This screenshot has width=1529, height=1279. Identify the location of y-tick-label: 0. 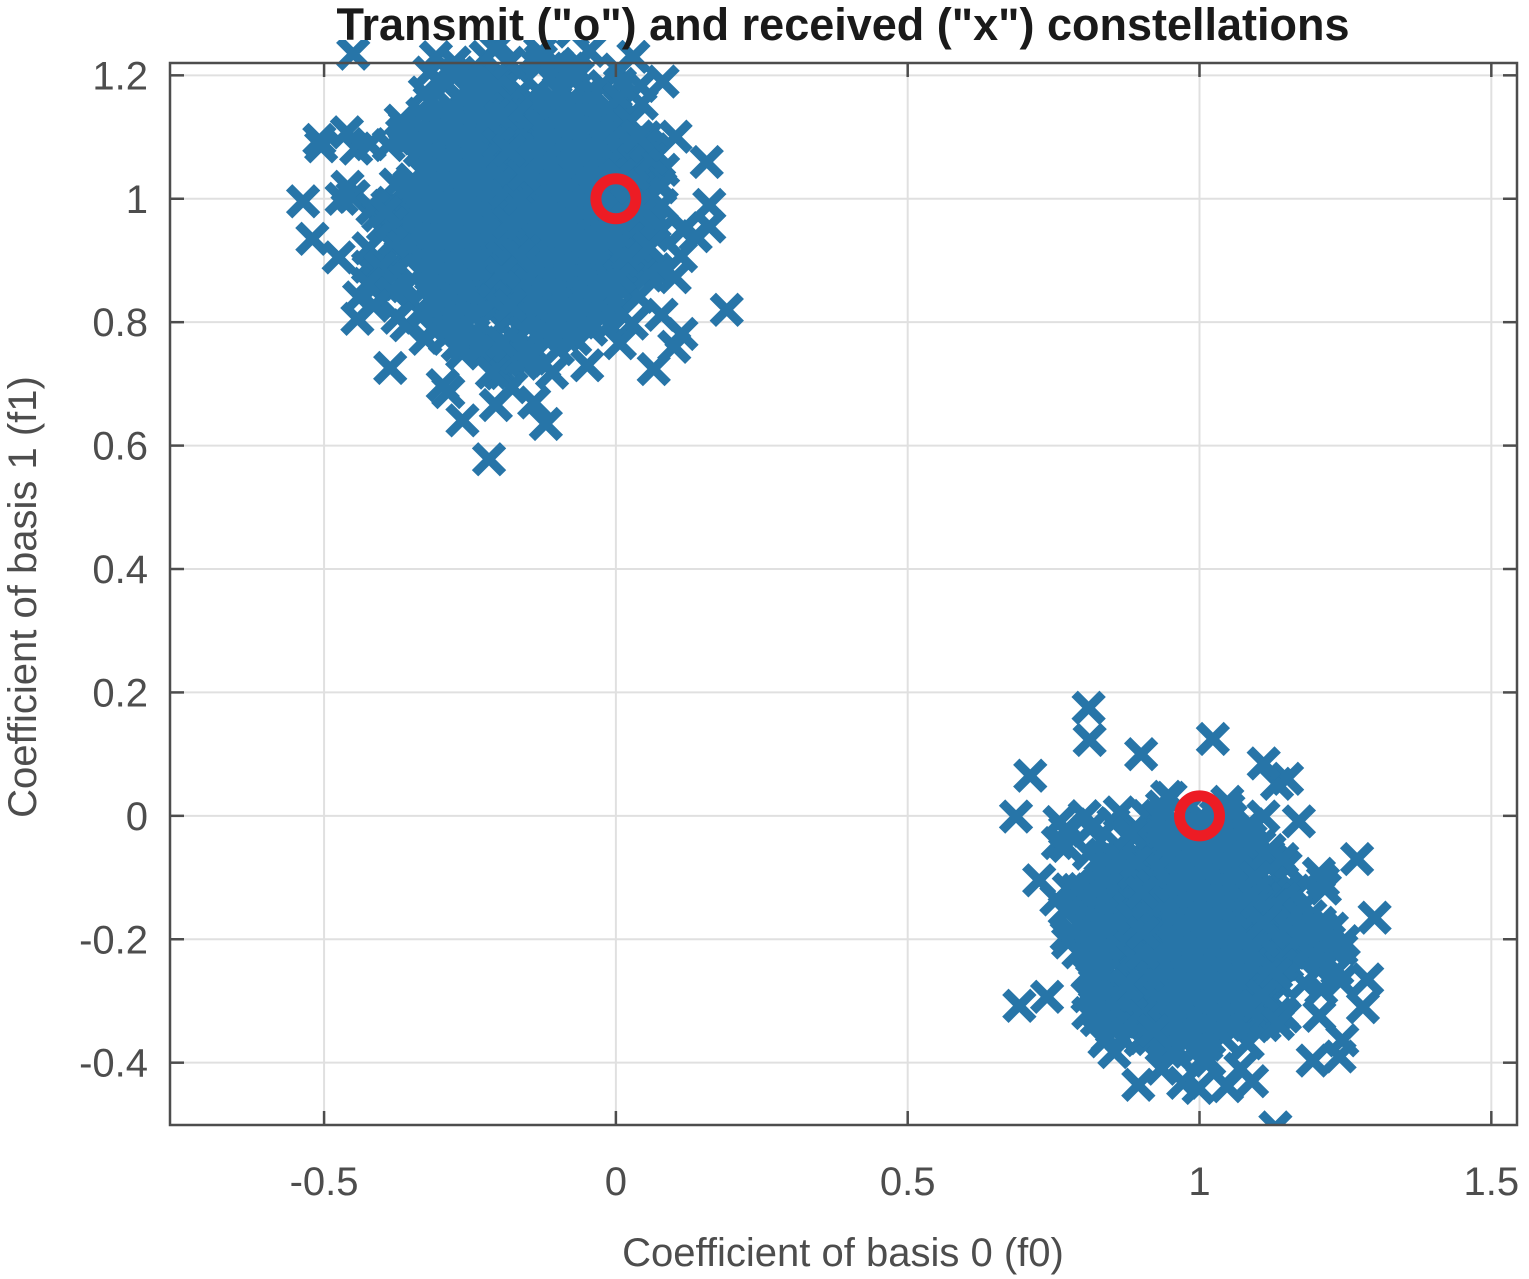
(137, 817).